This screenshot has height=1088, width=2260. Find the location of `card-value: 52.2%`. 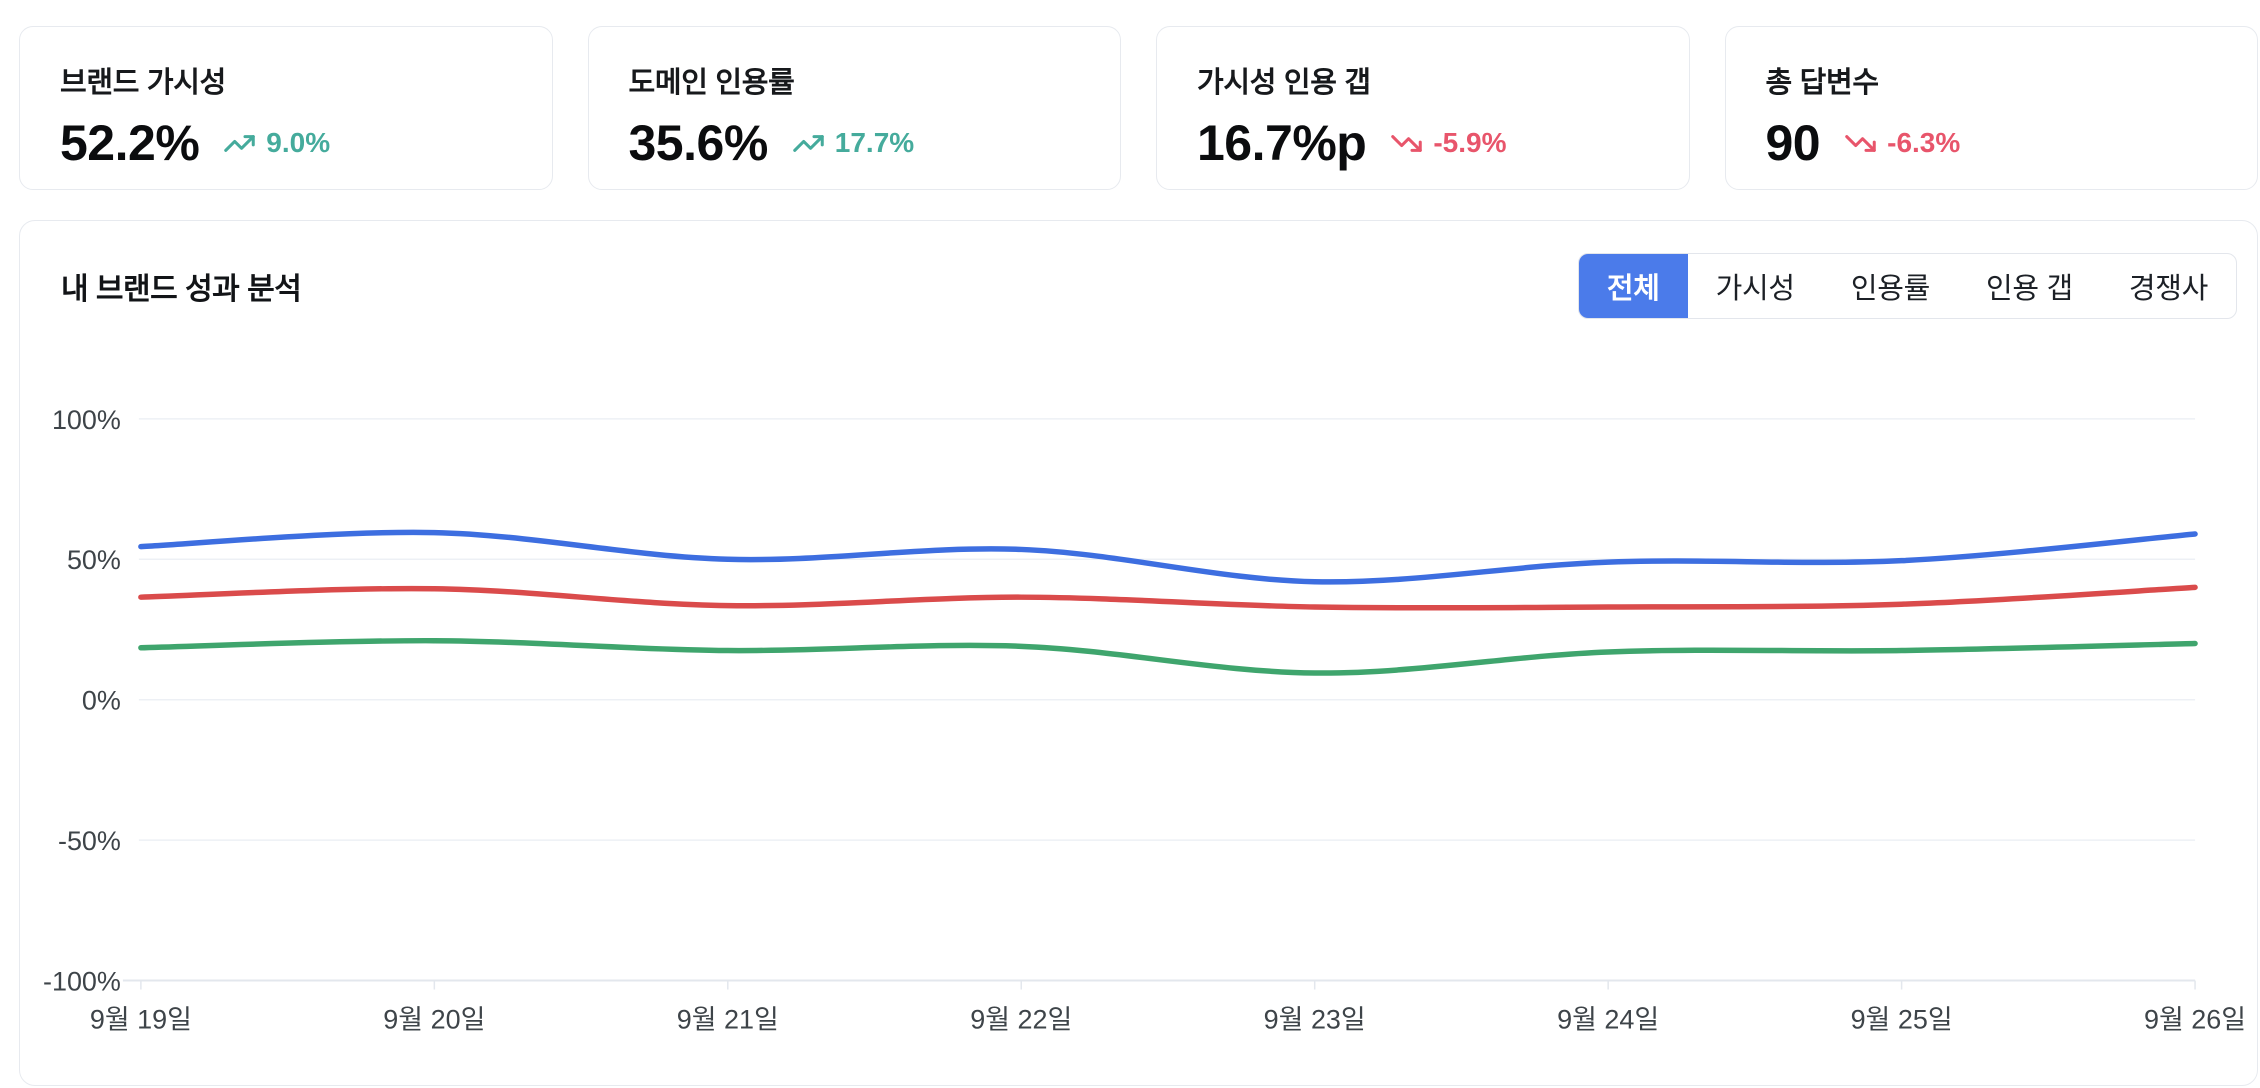

card-value: 52.2% is located at coordinates (130, 143).